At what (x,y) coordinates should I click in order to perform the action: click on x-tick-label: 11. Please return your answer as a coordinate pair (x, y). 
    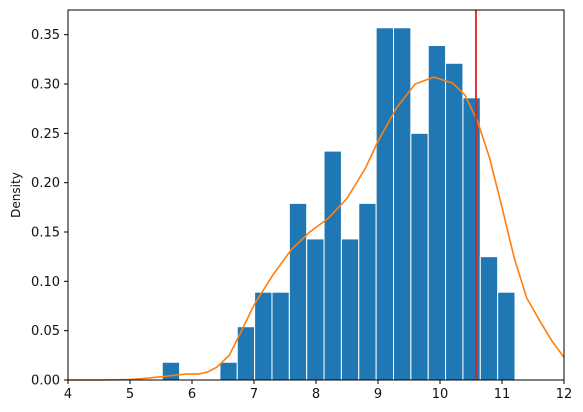
    Looking at the image, I should click on (502, 394).